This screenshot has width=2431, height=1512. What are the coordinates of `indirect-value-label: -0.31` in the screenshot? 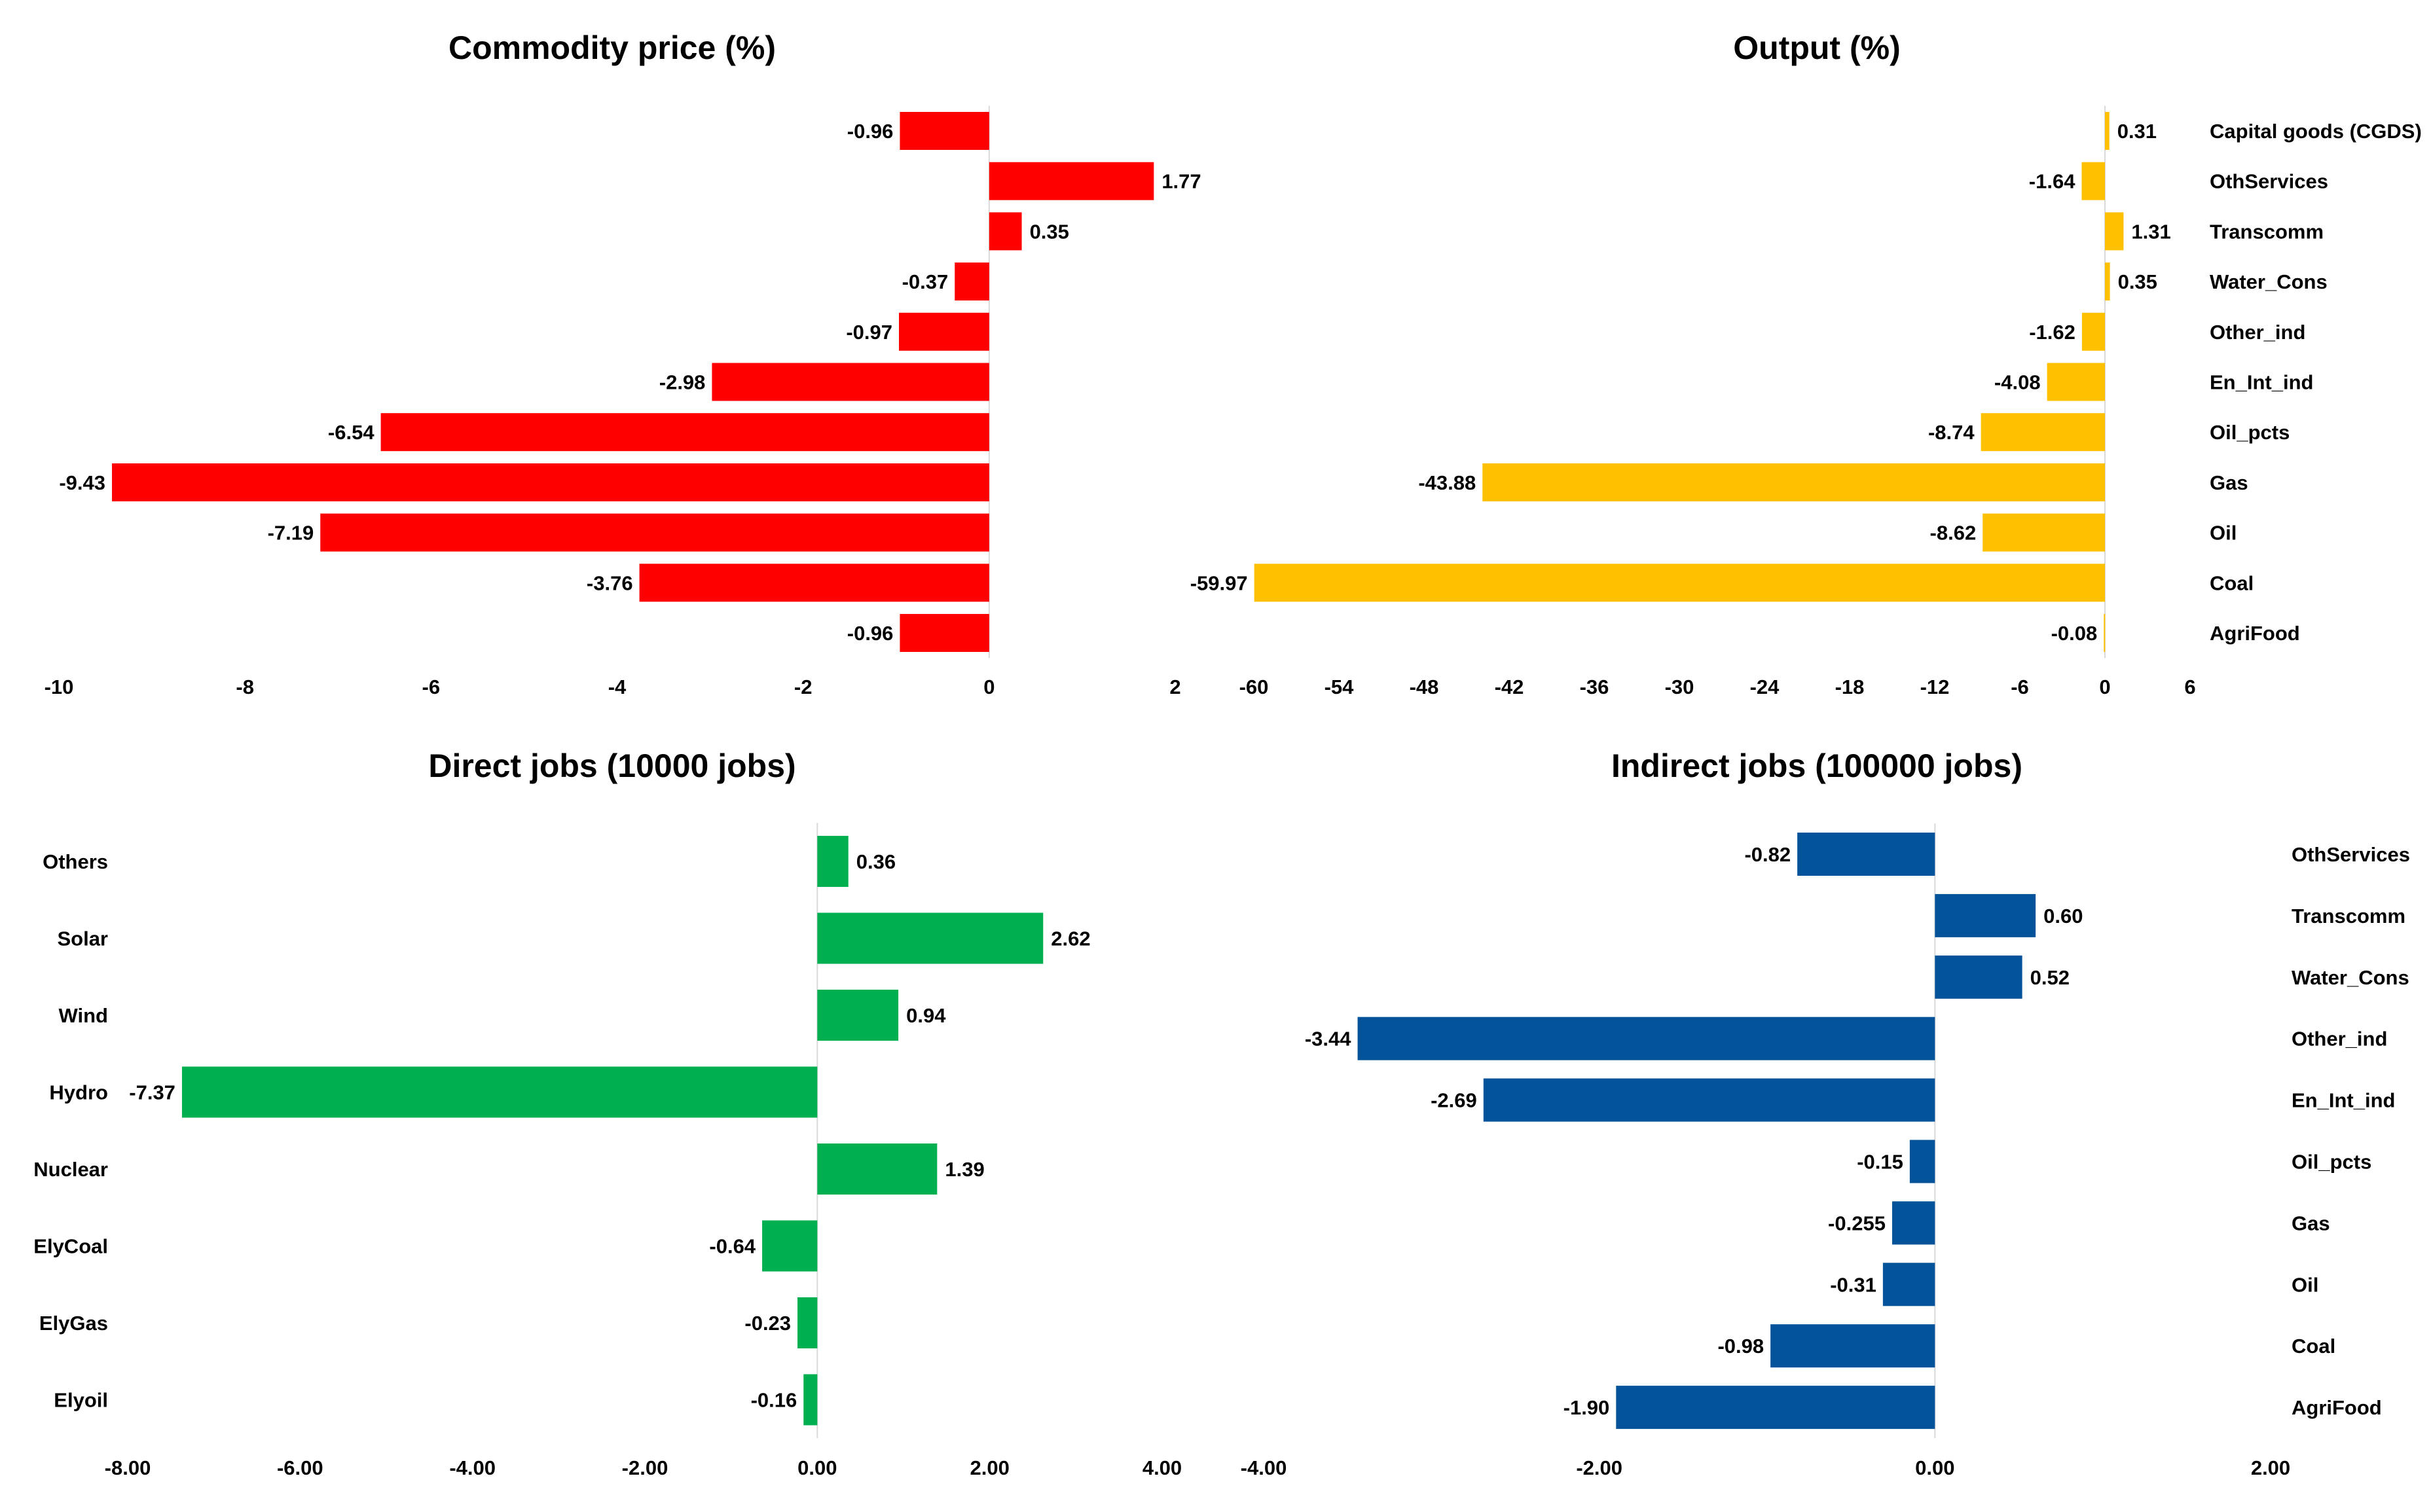 It's located at (1853, 1284).